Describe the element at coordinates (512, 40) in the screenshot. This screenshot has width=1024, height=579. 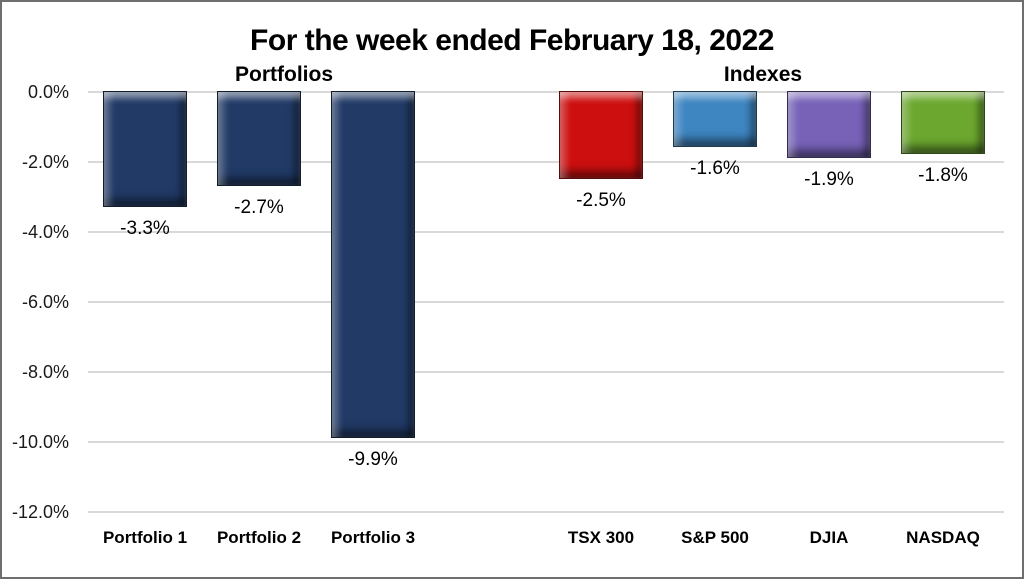
I see `chart-title: For the week ended February 18, 2022` at that location.